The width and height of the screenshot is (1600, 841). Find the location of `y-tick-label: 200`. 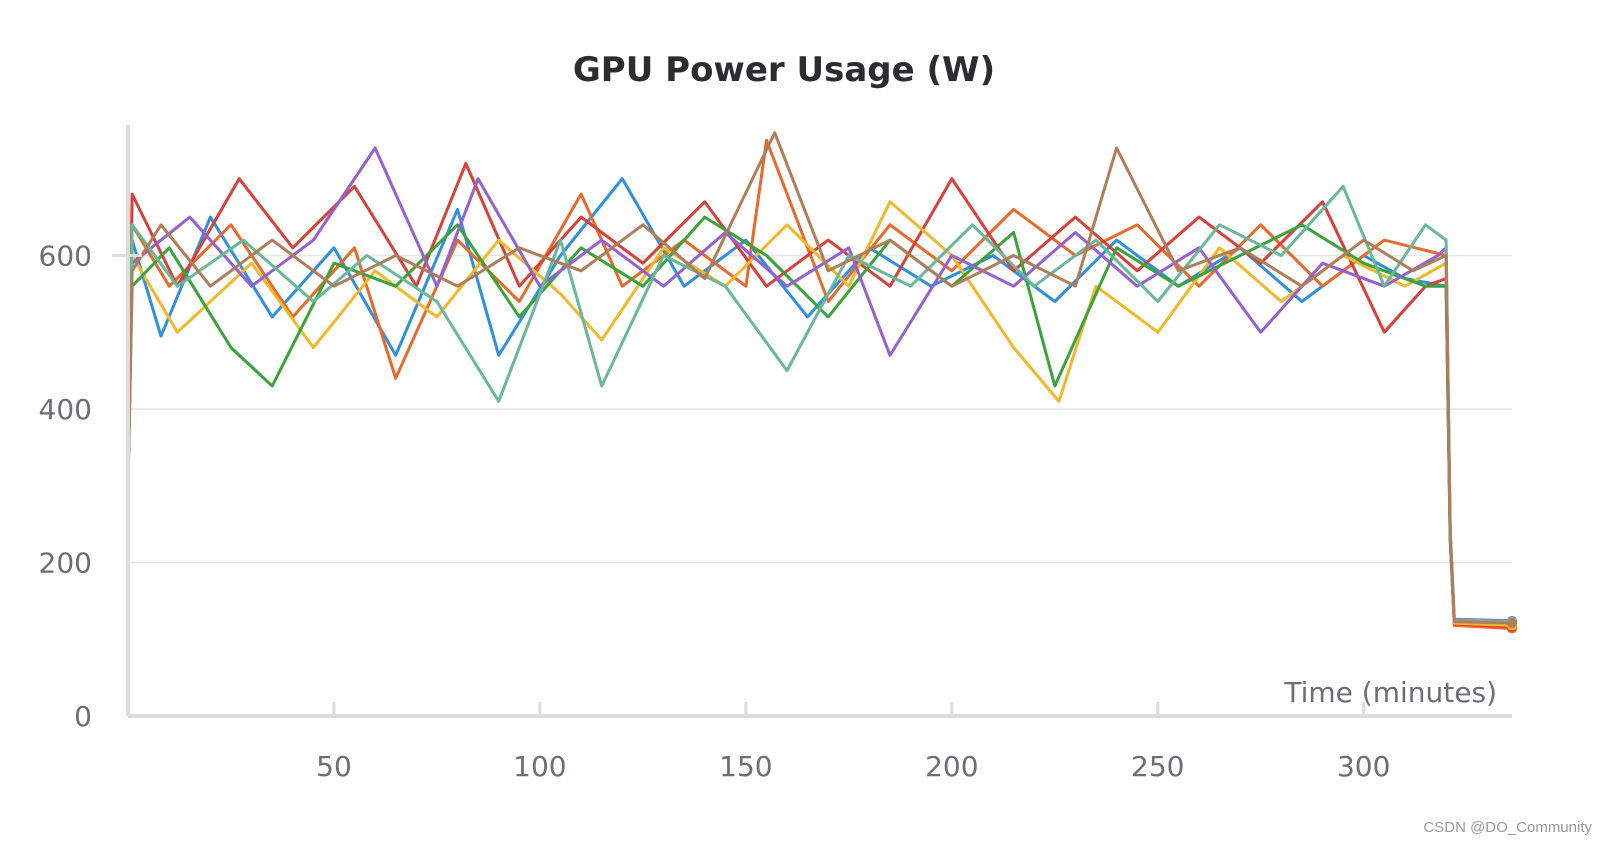

y-tick-label: 200 is located at coordinates (65, 562).